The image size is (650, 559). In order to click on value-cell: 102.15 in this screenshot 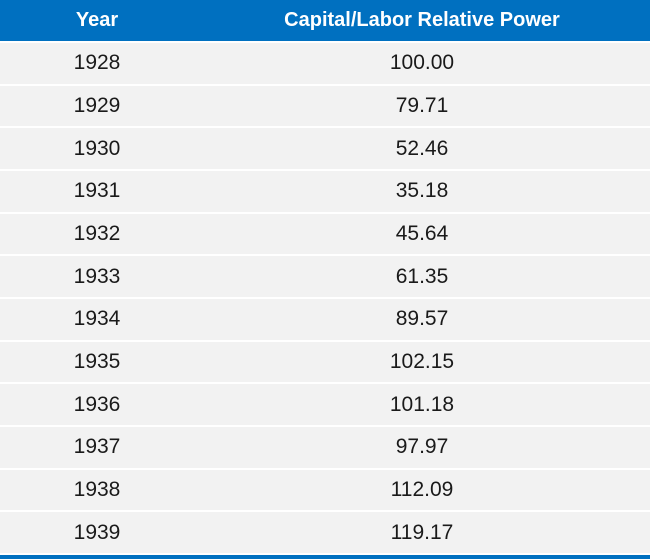, I will do `click(421, 361)`.